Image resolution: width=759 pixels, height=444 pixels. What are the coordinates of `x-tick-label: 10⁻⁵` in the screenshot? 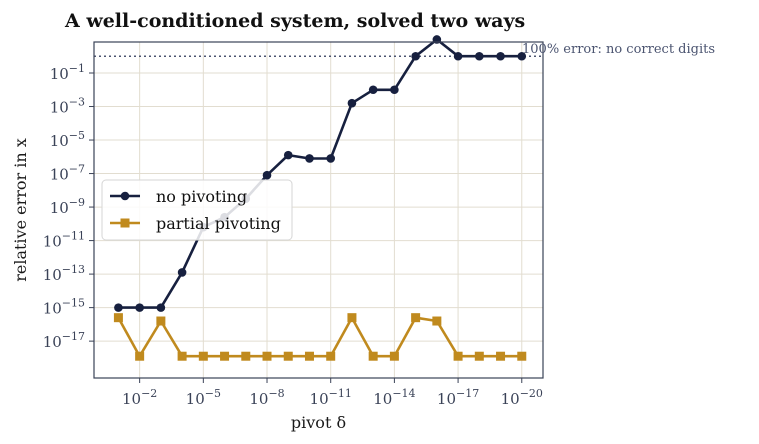 It's located at (203, 397).